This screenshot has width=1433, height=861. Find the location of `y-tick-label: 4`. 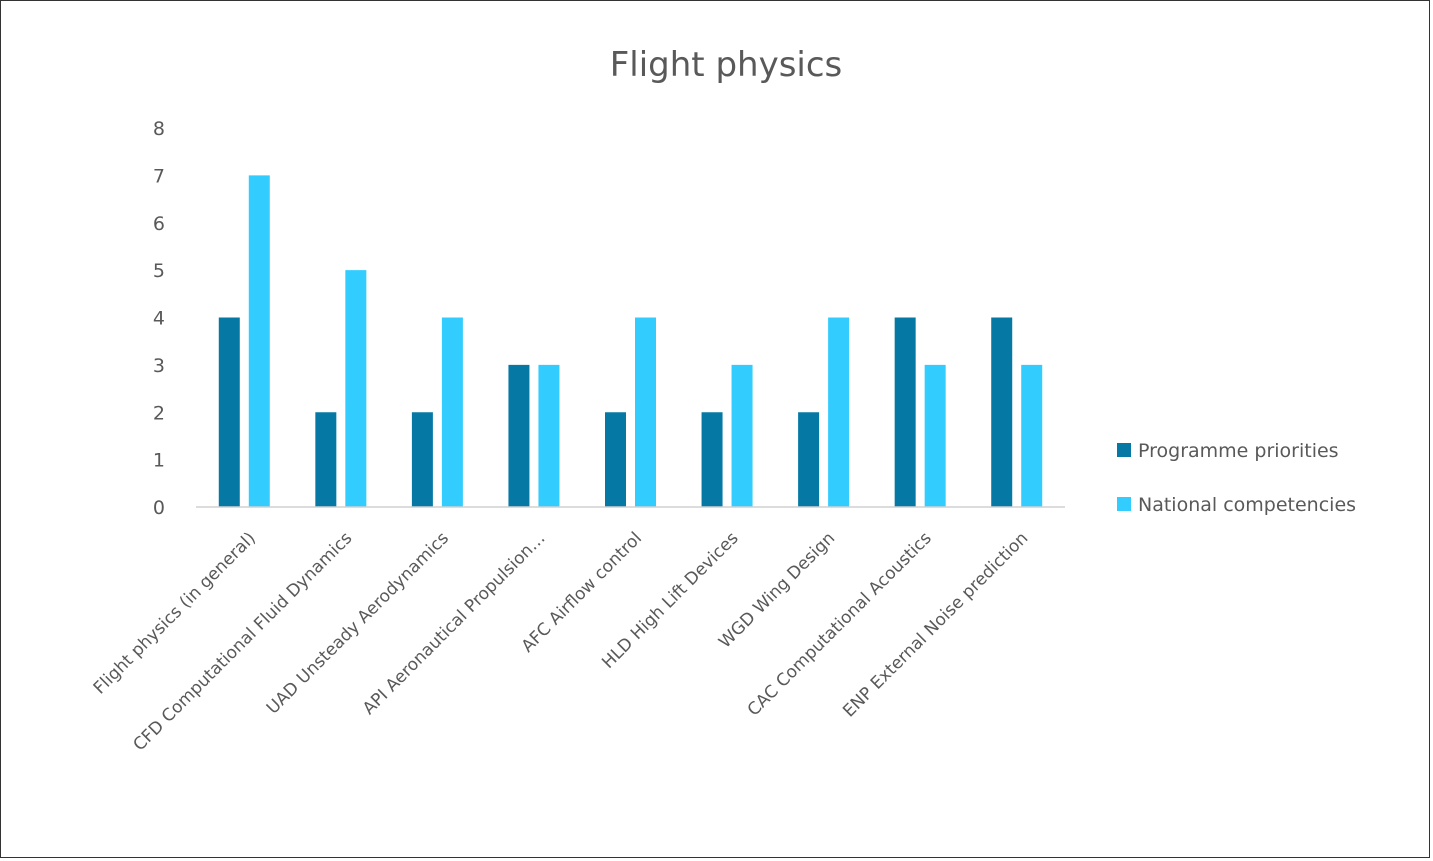

y-tick-label: 4 is located at coordinates (159, 319).